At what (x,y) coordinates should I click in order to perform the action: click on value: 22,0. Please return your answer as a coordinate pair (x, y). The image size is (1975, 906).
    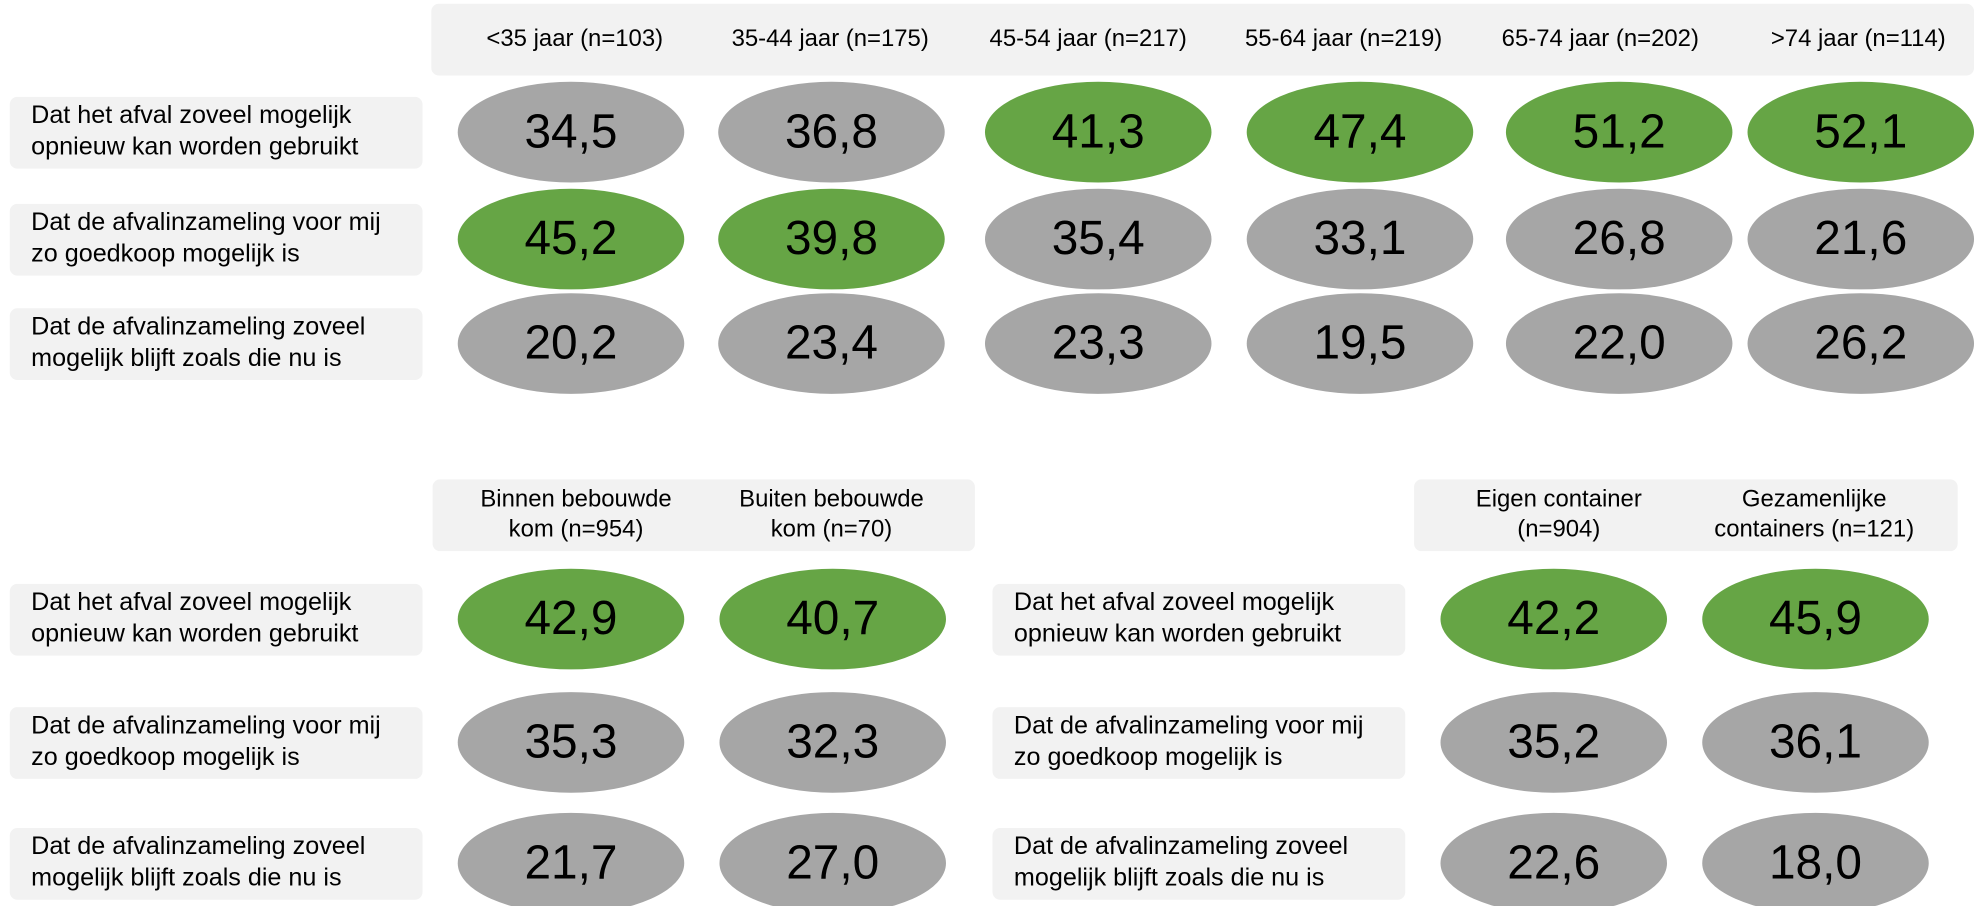
    Looking at the image, I should click on (1619, 343).